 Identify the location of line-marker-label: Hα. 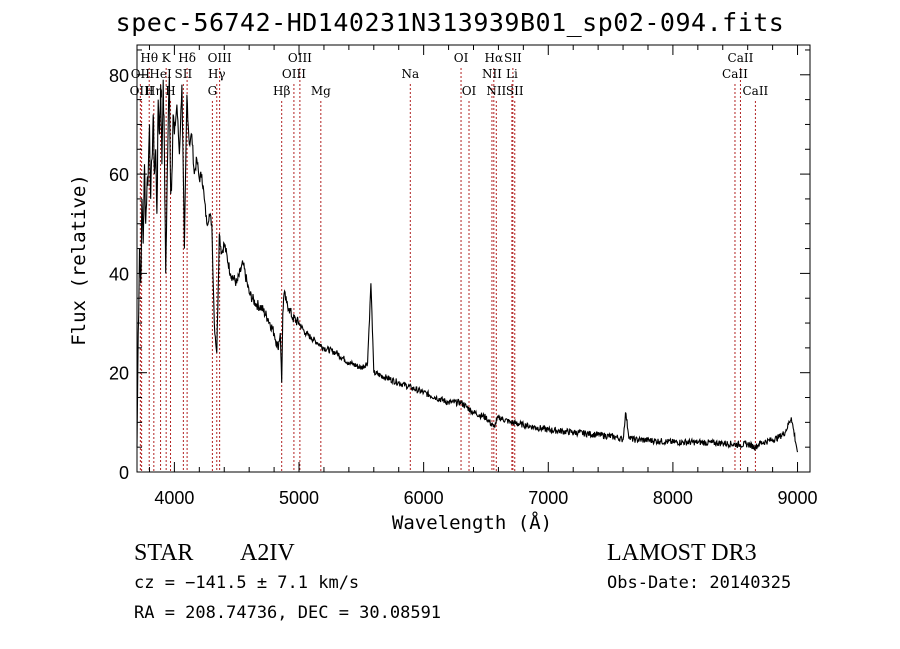
(494, 58).